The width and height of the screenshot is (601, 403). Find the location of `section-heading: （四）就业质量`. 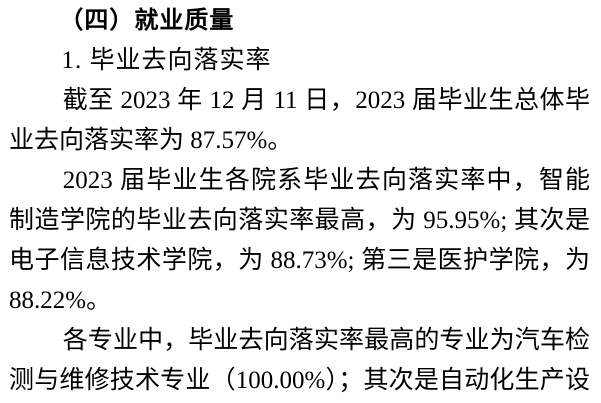

section-heading: （四）就业质量 is located at coordinates (147, 21).